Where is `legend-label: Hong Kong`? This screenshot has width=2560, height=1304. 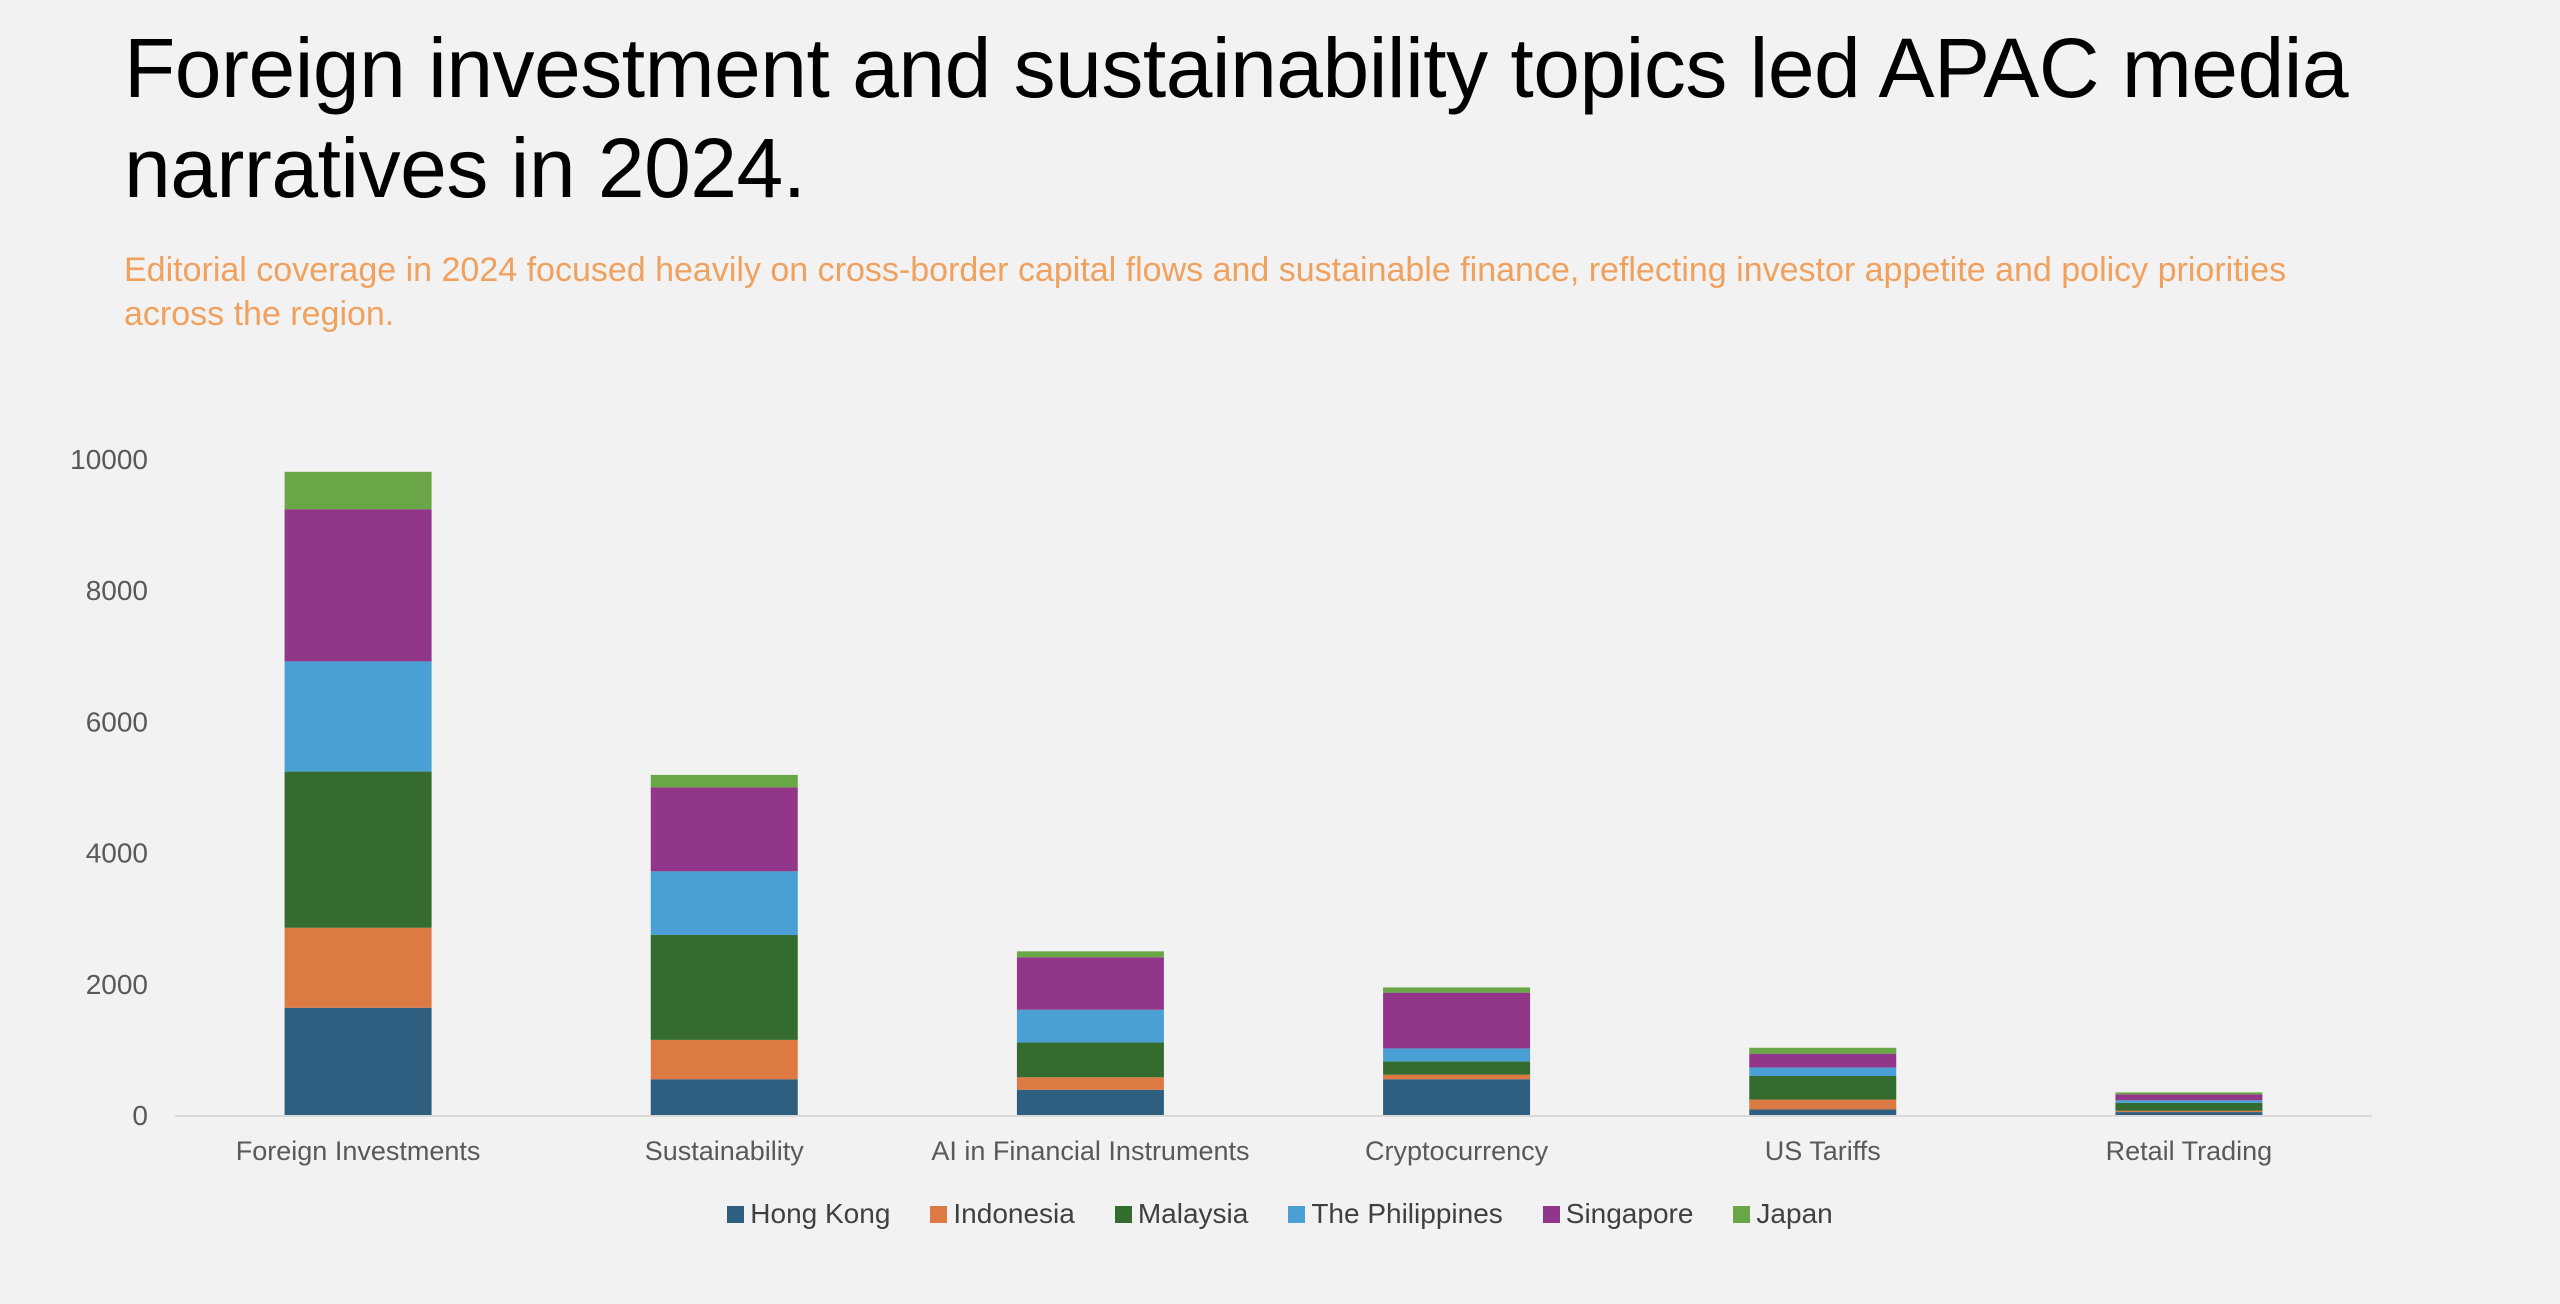 legend-label: Hong Kong is located at coordinates (820, 1213).